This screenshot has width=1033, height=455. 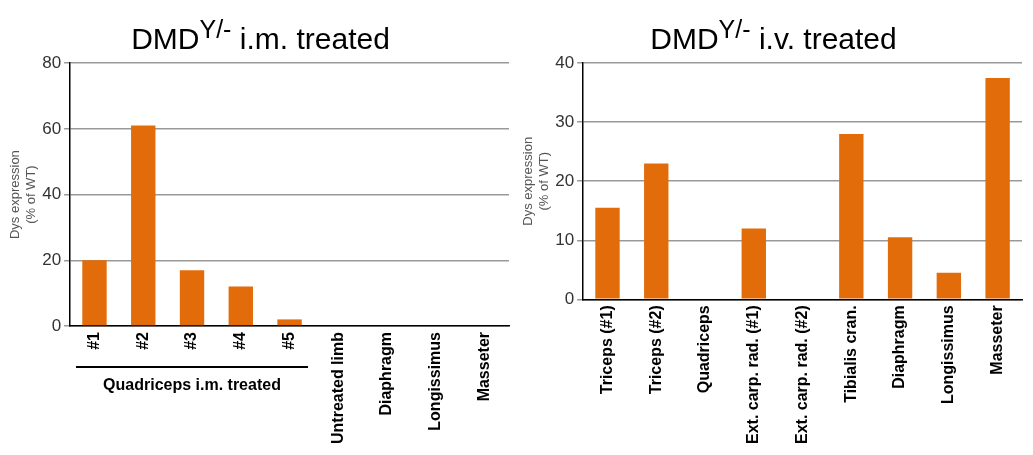 What do you see at coordinates (93, 340) in the screenshot?
I see `x-tick-label: #1` at bounding box center [93, 340].